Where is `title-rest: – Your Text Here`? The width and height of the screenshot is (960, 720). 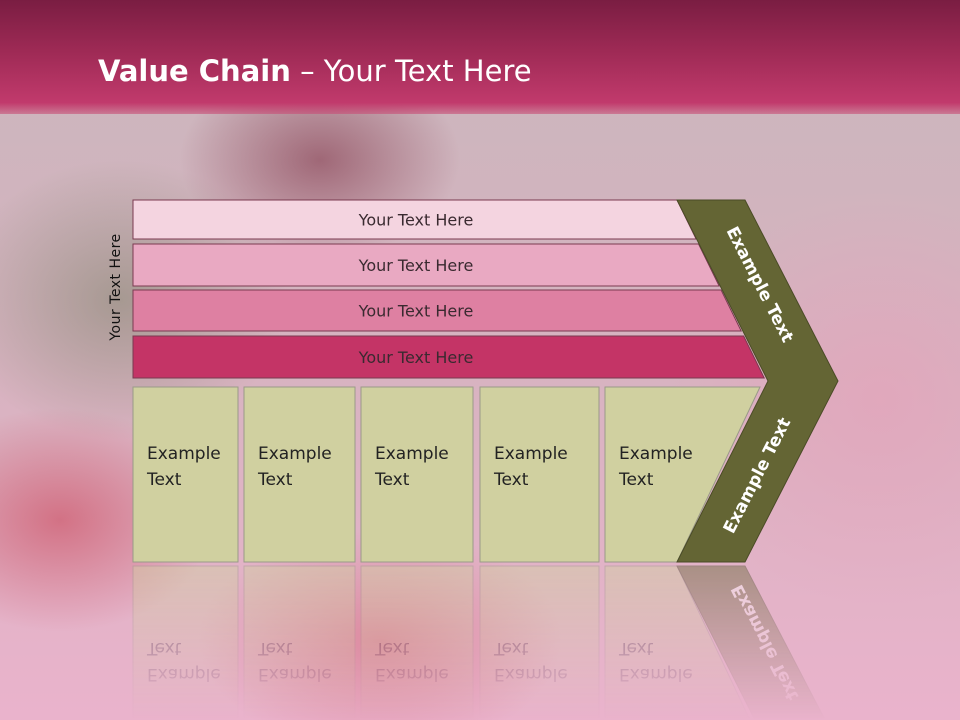
title-rest: – Your Text Here is located at coordinates (411, 71).